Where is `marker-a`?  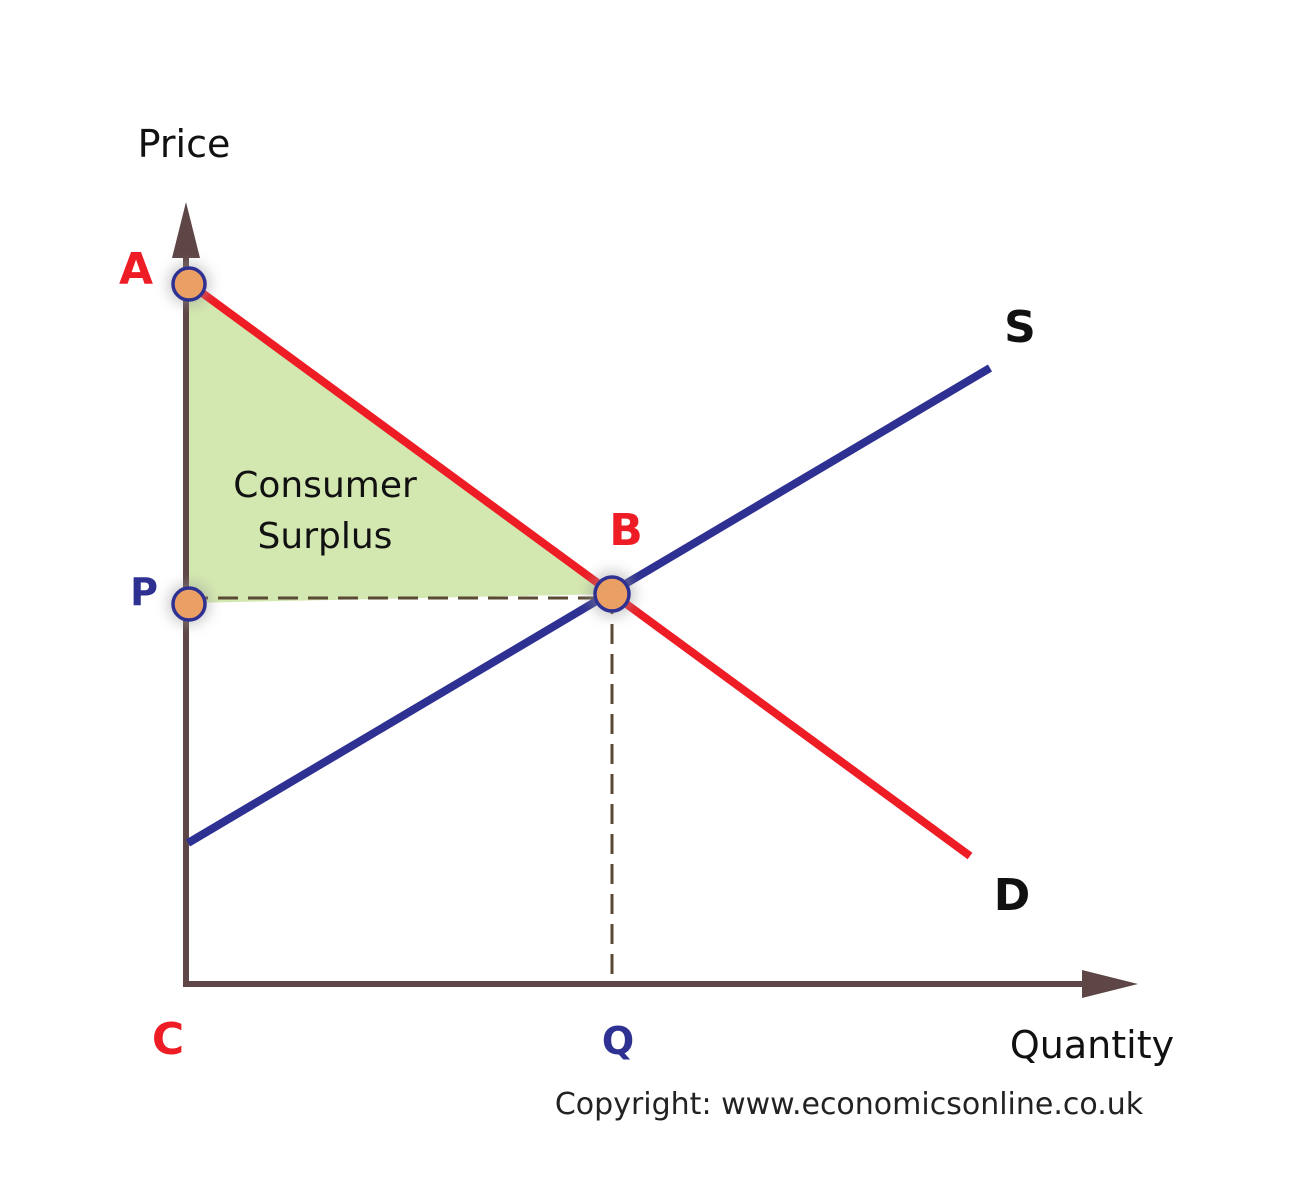 marker-a is located at coordinates (189, 284).